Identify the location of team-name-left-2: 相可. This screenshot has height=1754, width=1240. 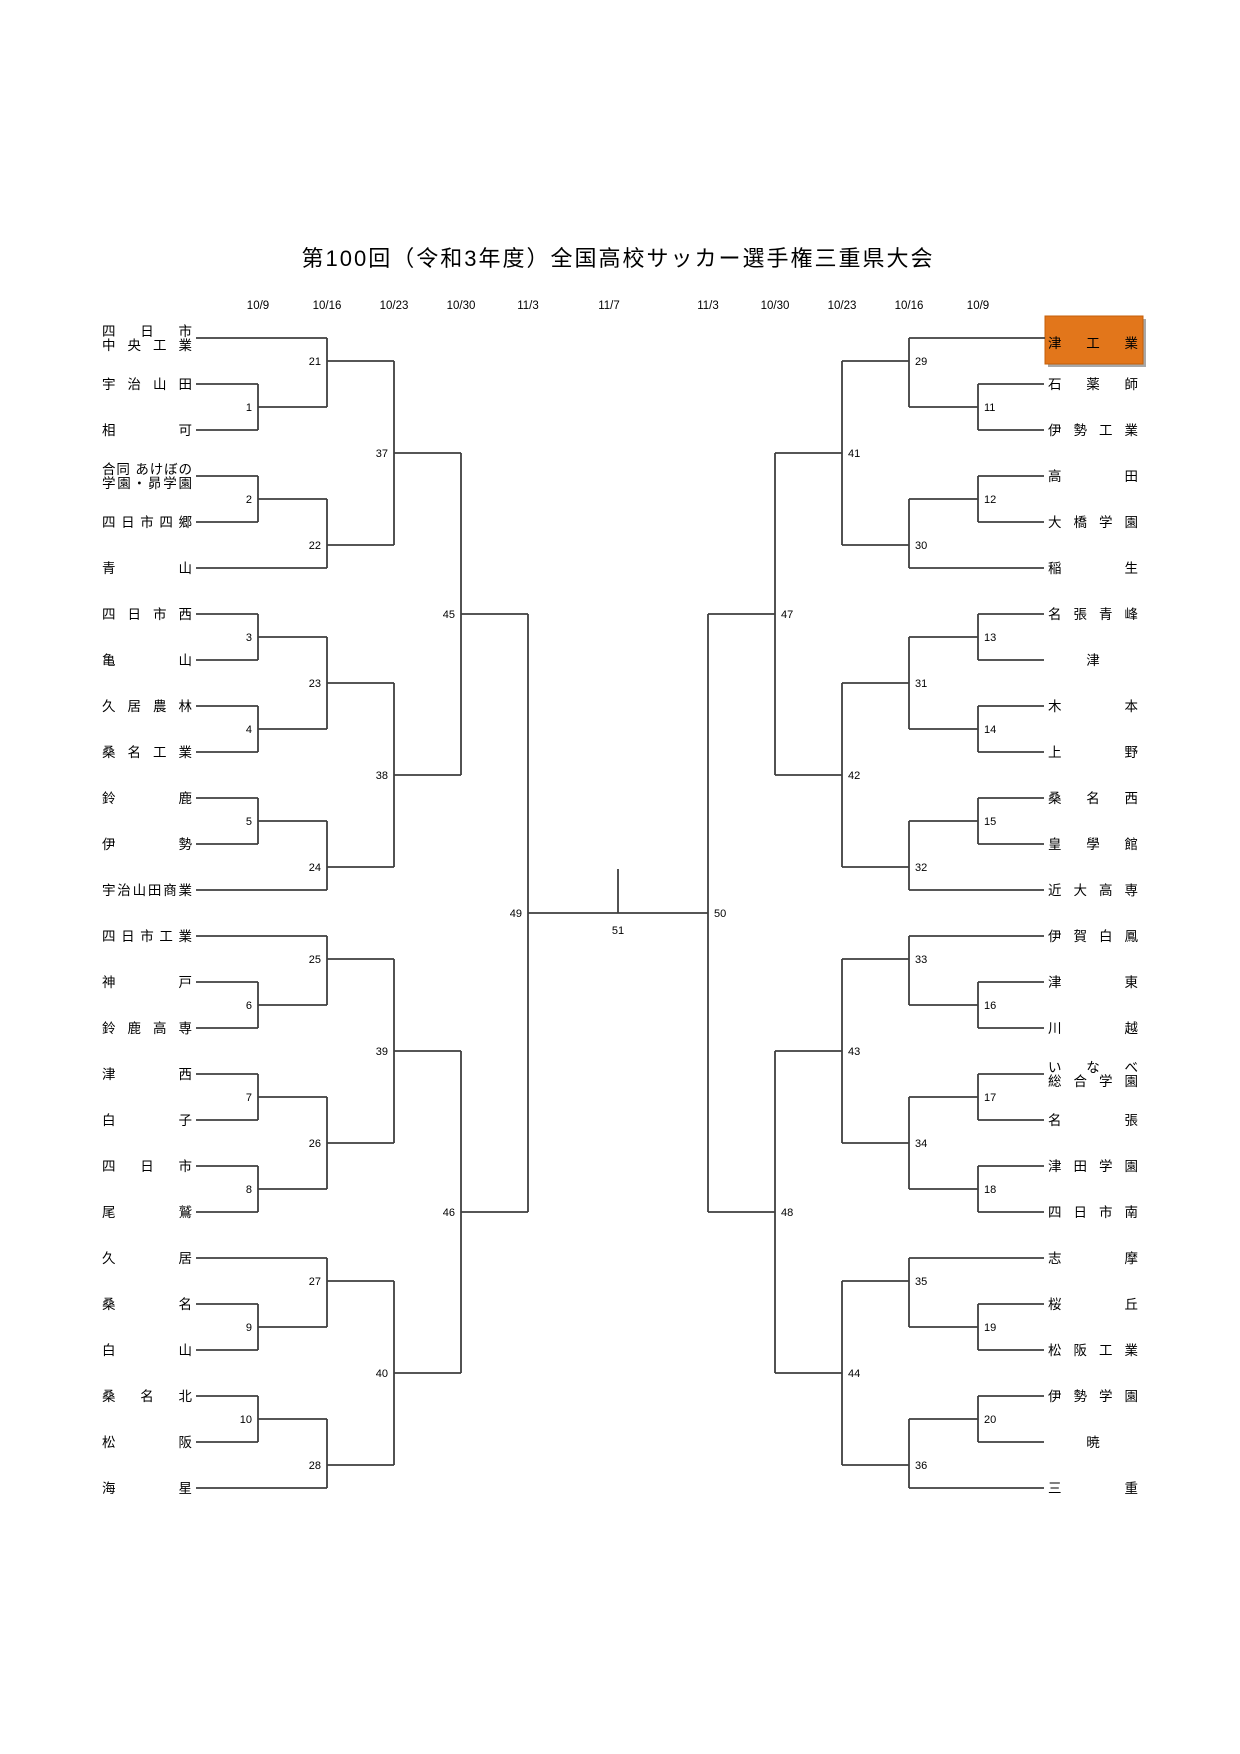
(147, 430).